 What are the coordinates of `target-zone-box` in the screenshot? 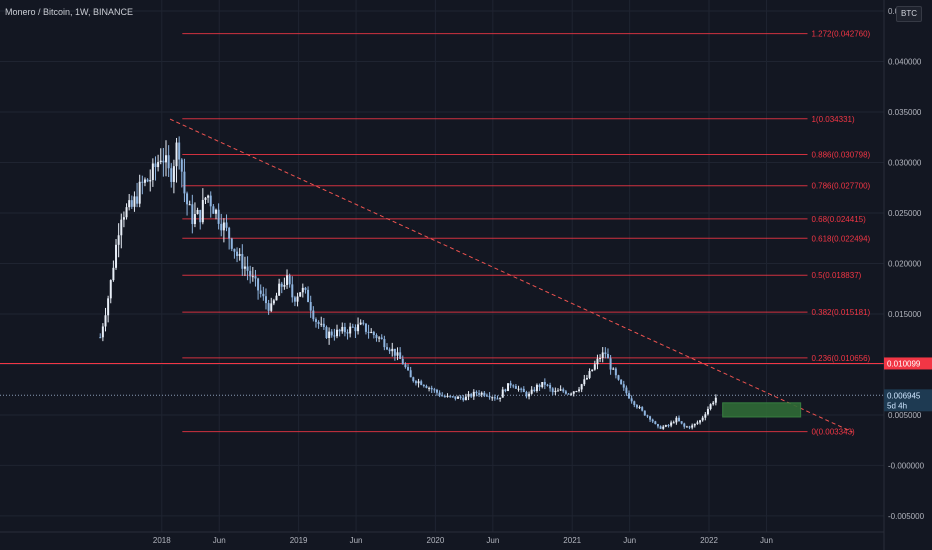 It's located at (762, 410).